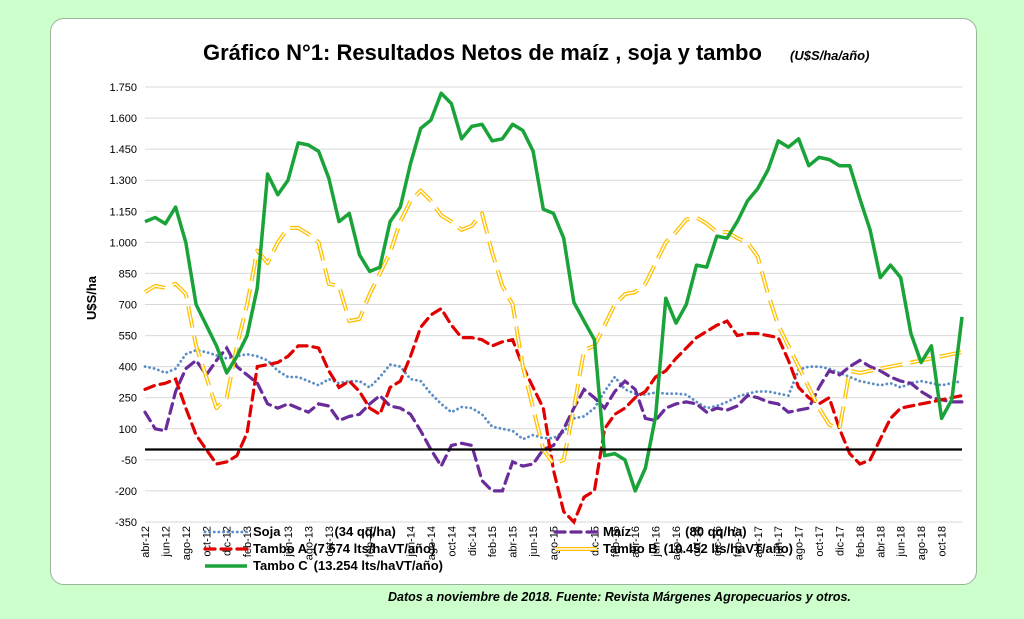  I want to click on legend-detail-tambo-b: (10.452 lts/haVT/año), so click(728, 548).